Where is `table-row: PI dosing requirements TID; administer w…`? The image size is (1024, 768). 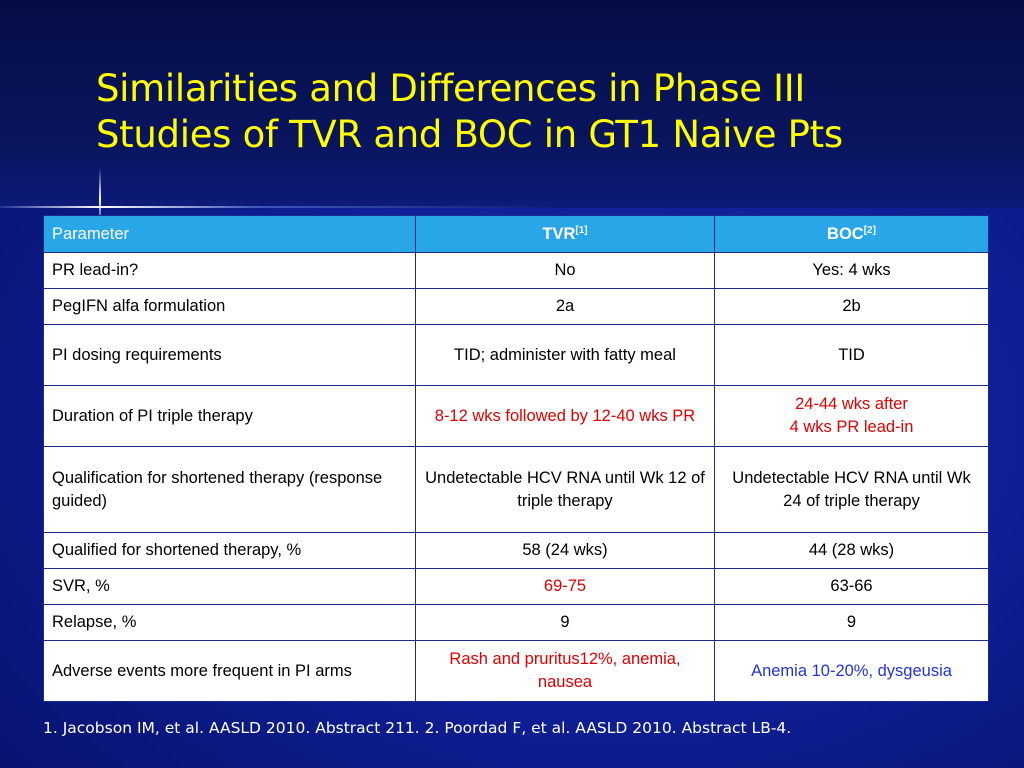 table-row: PI dosing requirements TID; administer w… is located at coordinates (516, 355).